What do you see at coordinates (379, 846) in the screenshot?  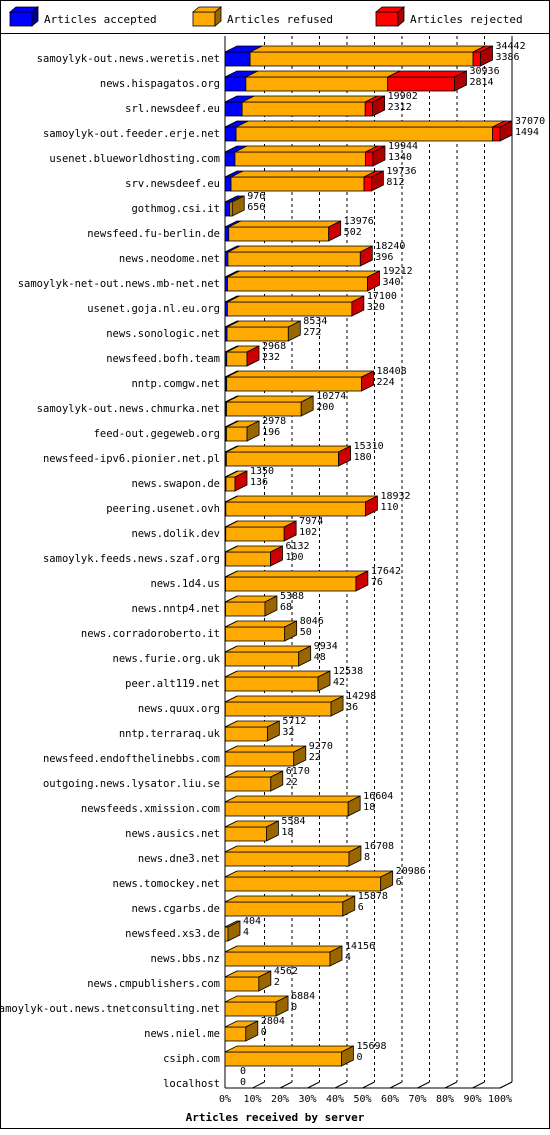 I see `bar-total-label: 16708` at bounding box center [379, 846].